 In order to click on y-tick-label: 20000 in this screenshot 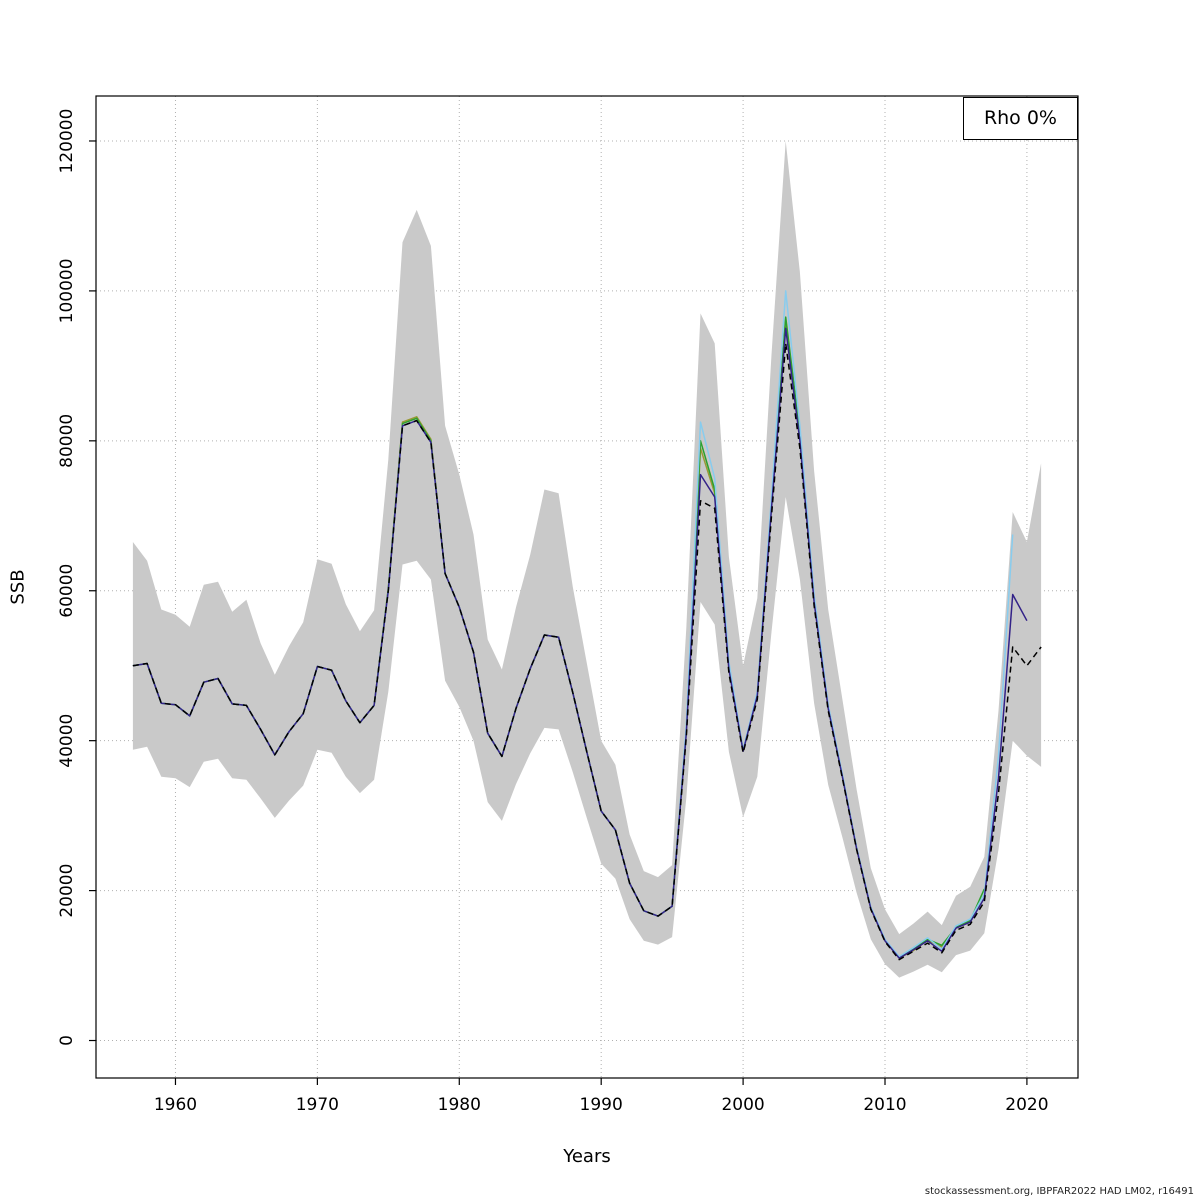, I will do `click(67, 891)`.